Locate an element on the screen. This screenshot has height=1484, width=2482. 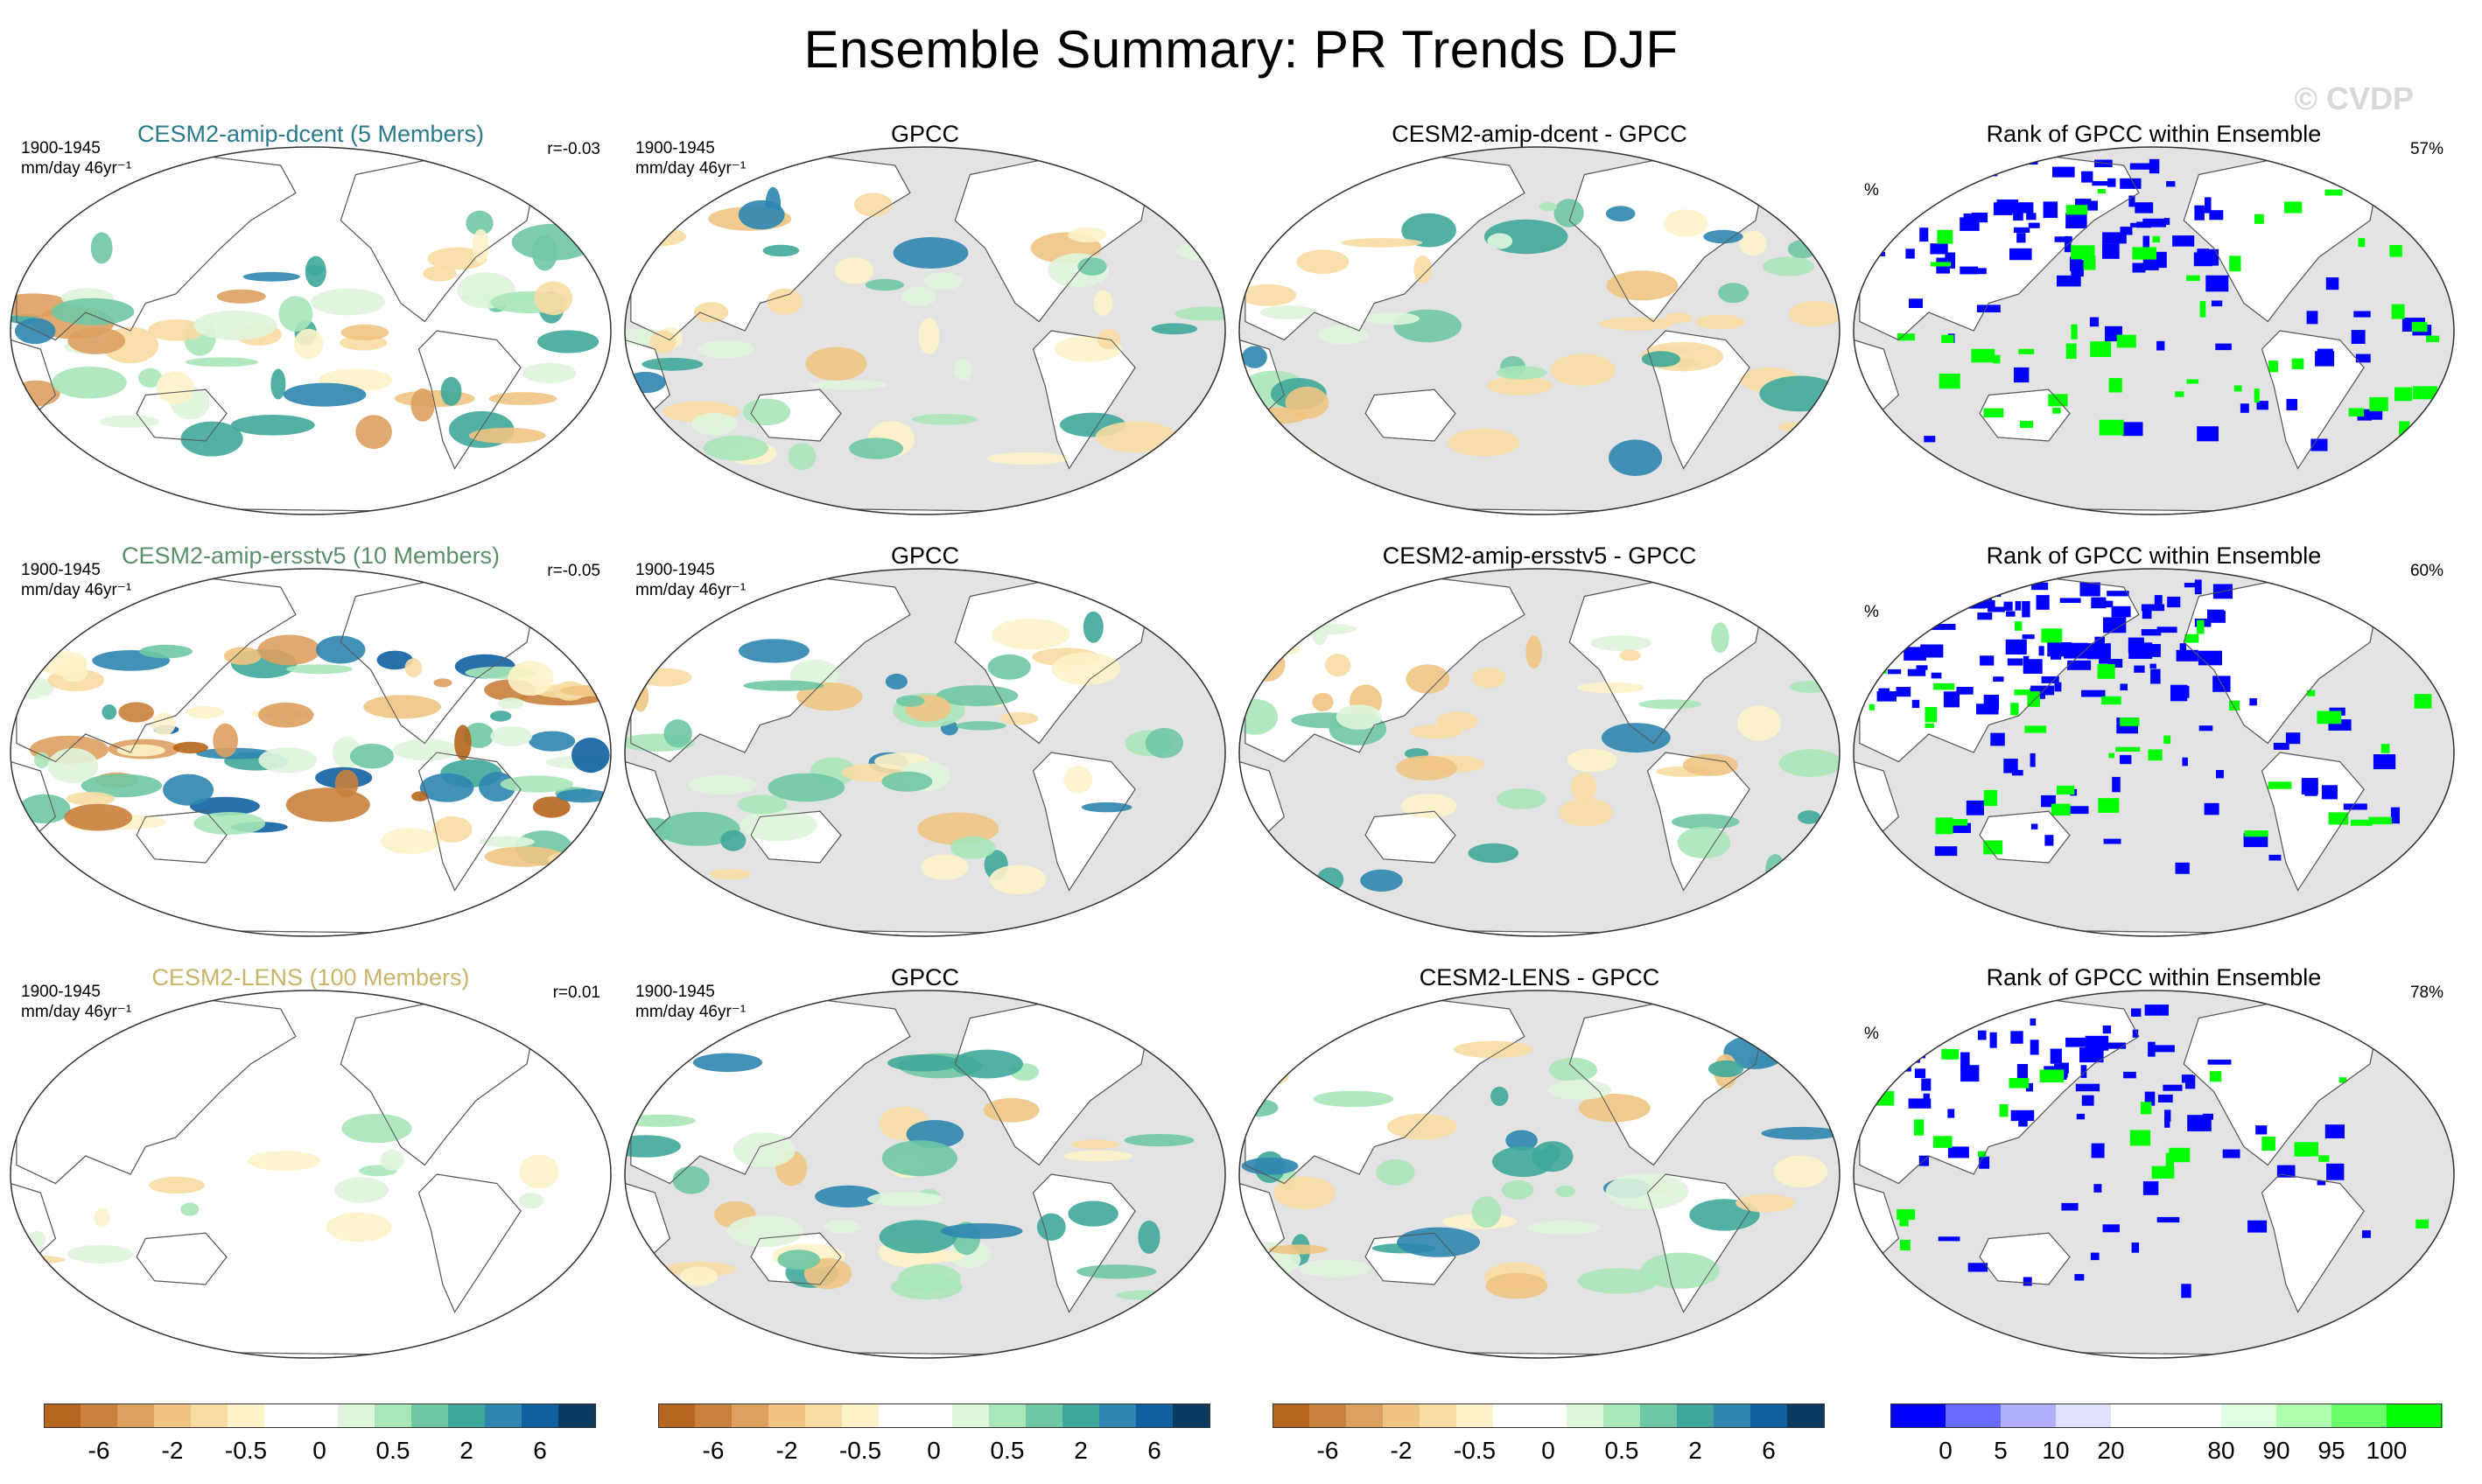
cvdp-watermark: © CVDP is located at coordinates (2354, 98).